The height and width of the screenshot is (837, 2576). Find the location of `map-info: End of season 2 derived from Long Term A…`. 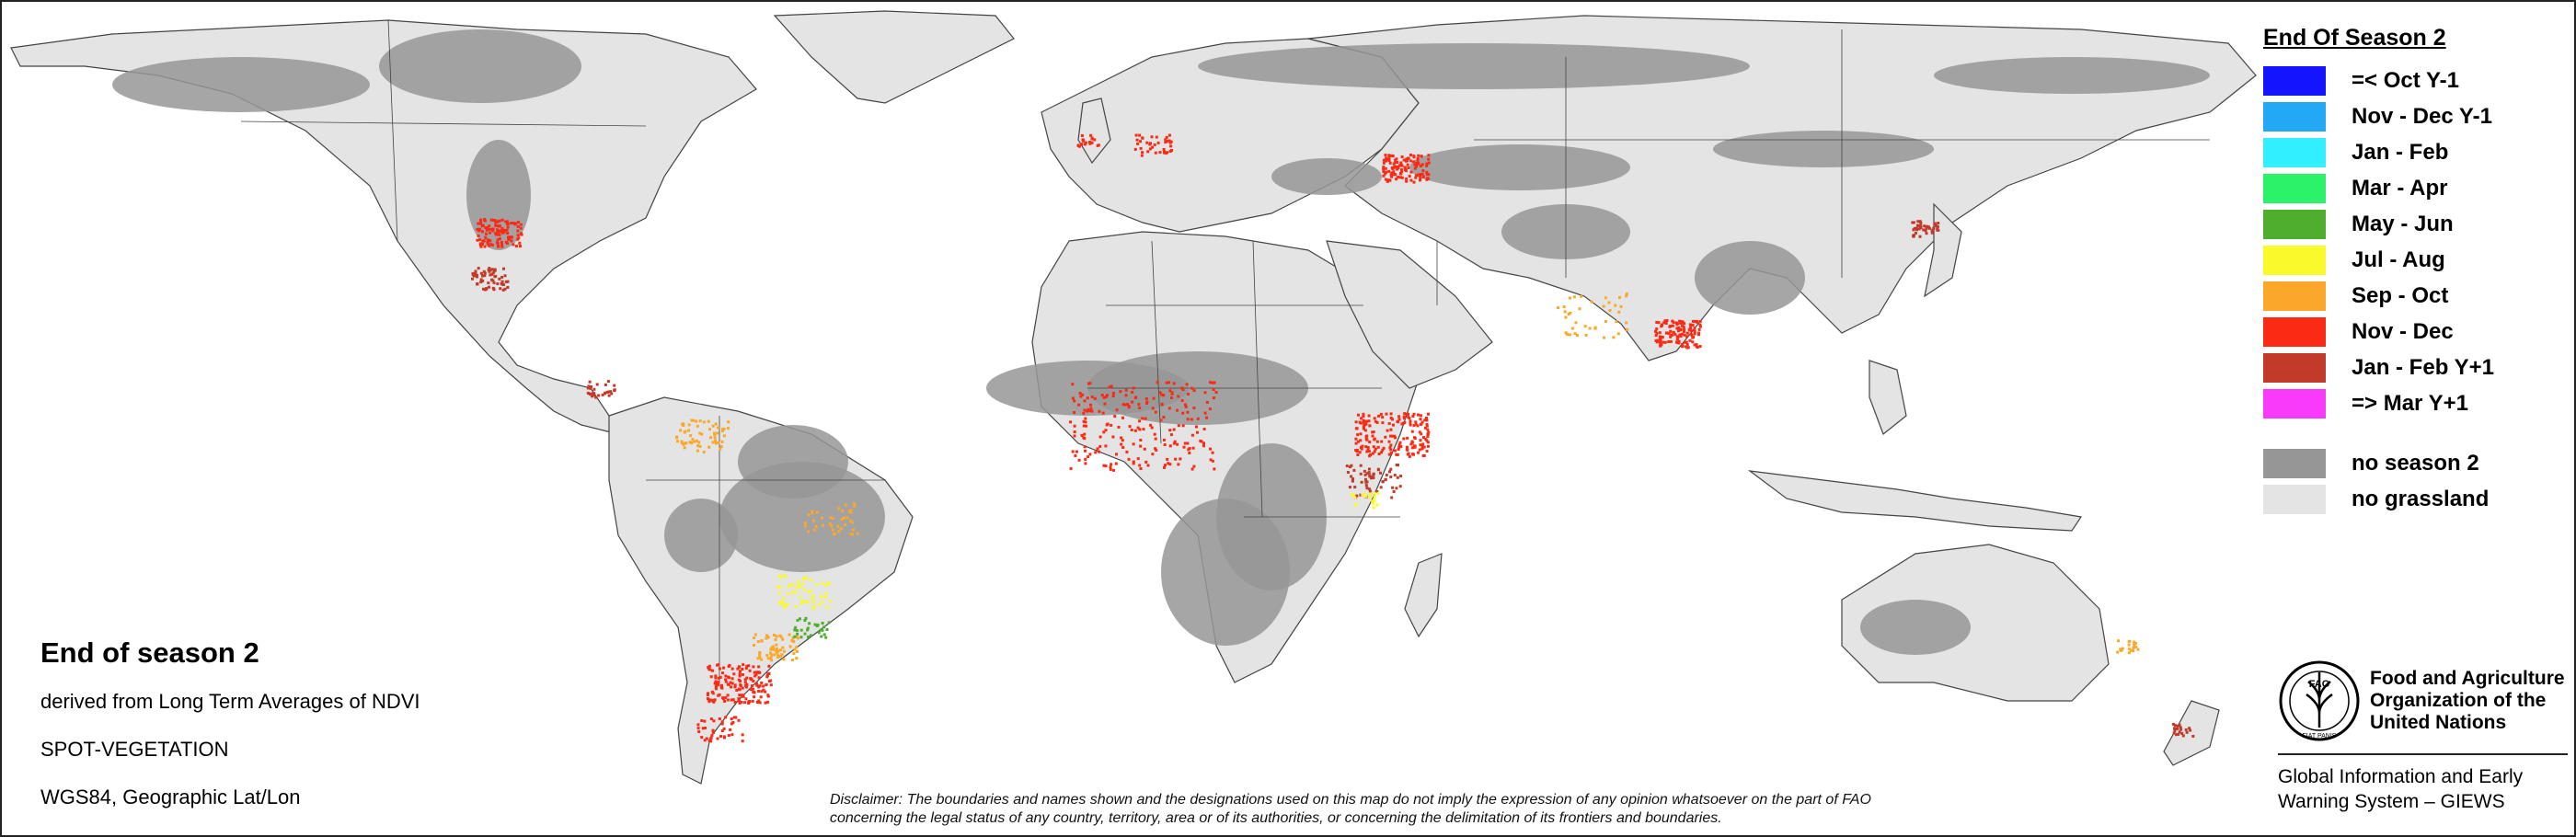

map-info: End of season 2 derived from Long Term A… is located at coordinates (230, 734).